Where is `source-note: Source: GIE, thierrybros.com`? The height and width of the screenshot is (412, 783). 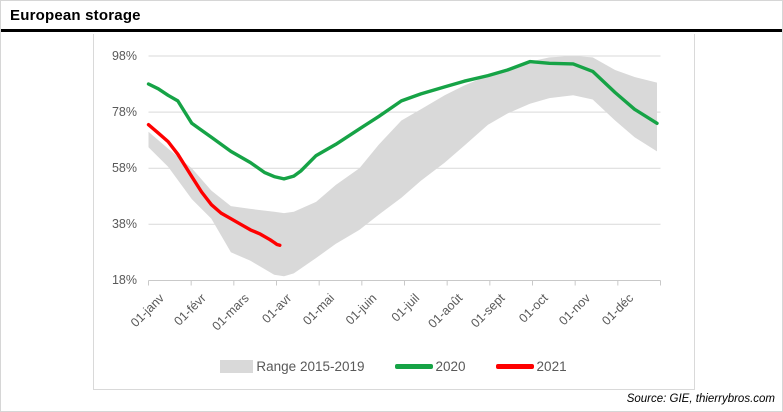
source-note: Source: GIE, thierrybros.com is located at coordinates (700, 399).